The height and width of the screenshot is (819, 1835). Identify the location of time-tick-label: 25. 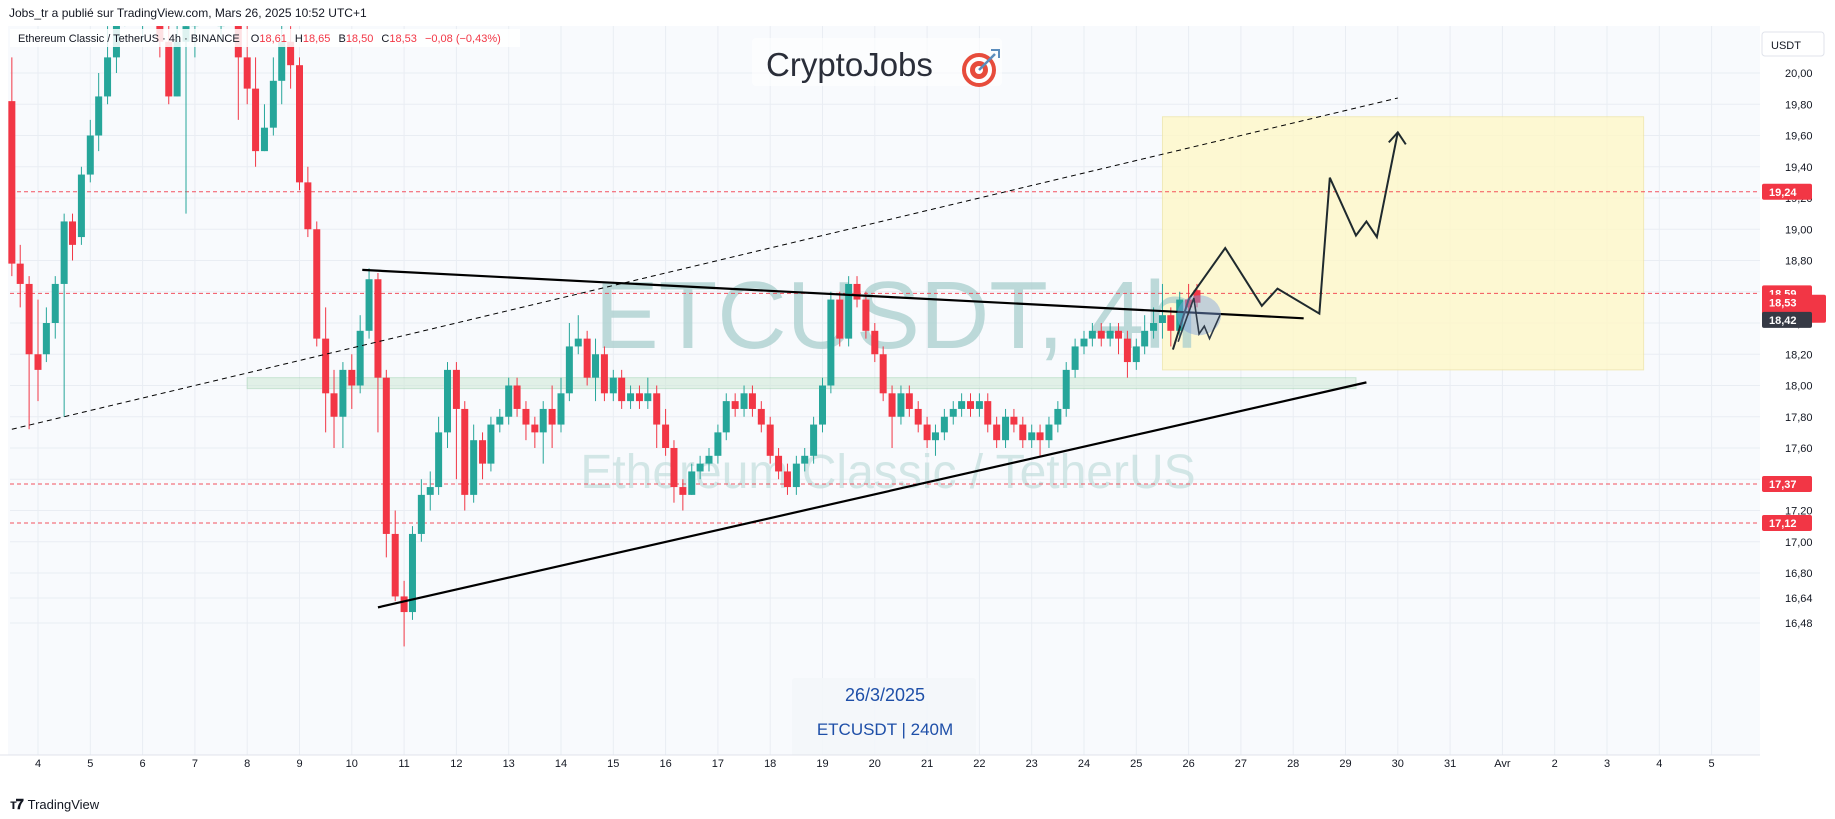
(1136, 764).